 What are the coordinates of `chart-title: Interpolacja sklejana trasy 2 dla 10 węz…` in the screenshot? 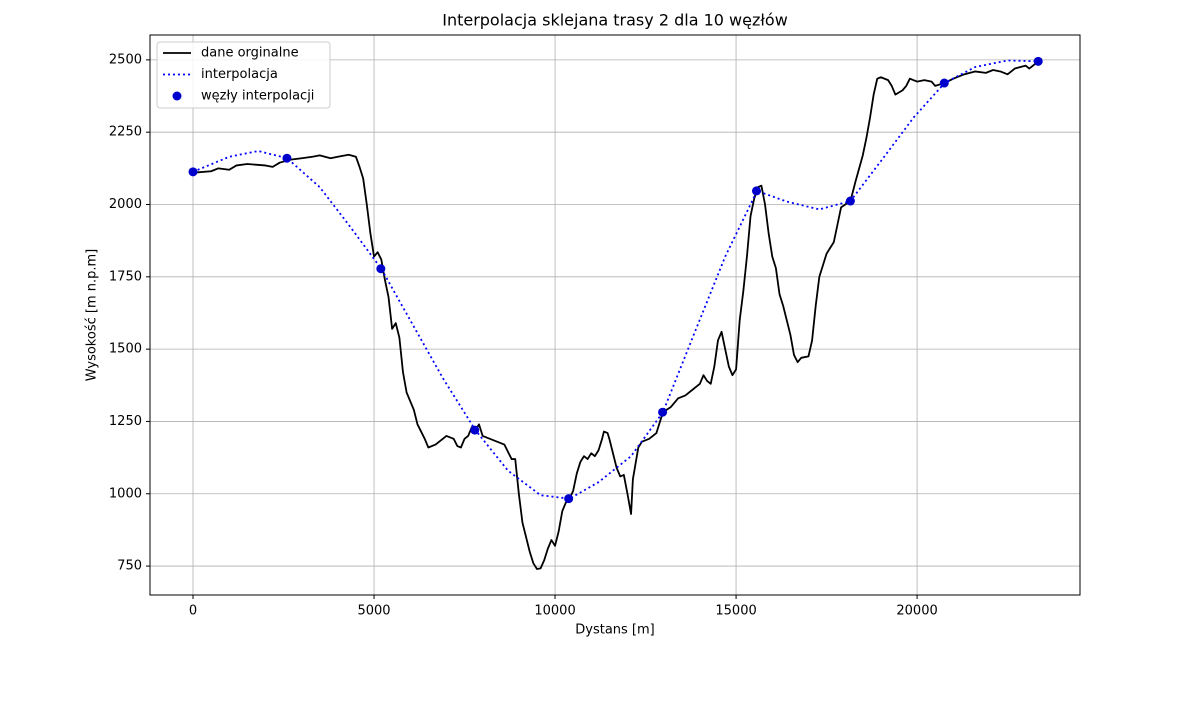 It's located at (615, 20).